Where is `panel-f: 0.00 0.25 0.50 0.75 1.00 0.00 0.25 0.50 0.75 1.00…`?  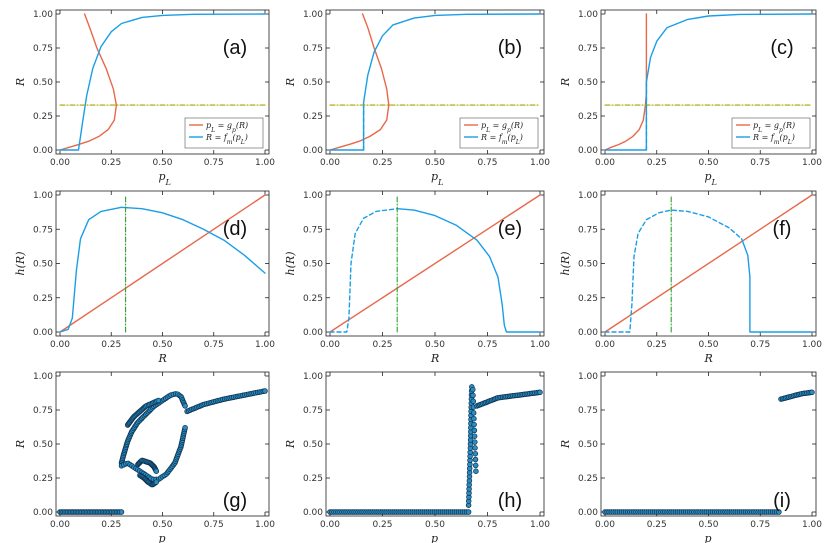 panel-f: 0.00 0.25 0.50 0.75 1.00 0.00 0.25 0.50 0.75 1.00… is located at coordinates (690, 277).